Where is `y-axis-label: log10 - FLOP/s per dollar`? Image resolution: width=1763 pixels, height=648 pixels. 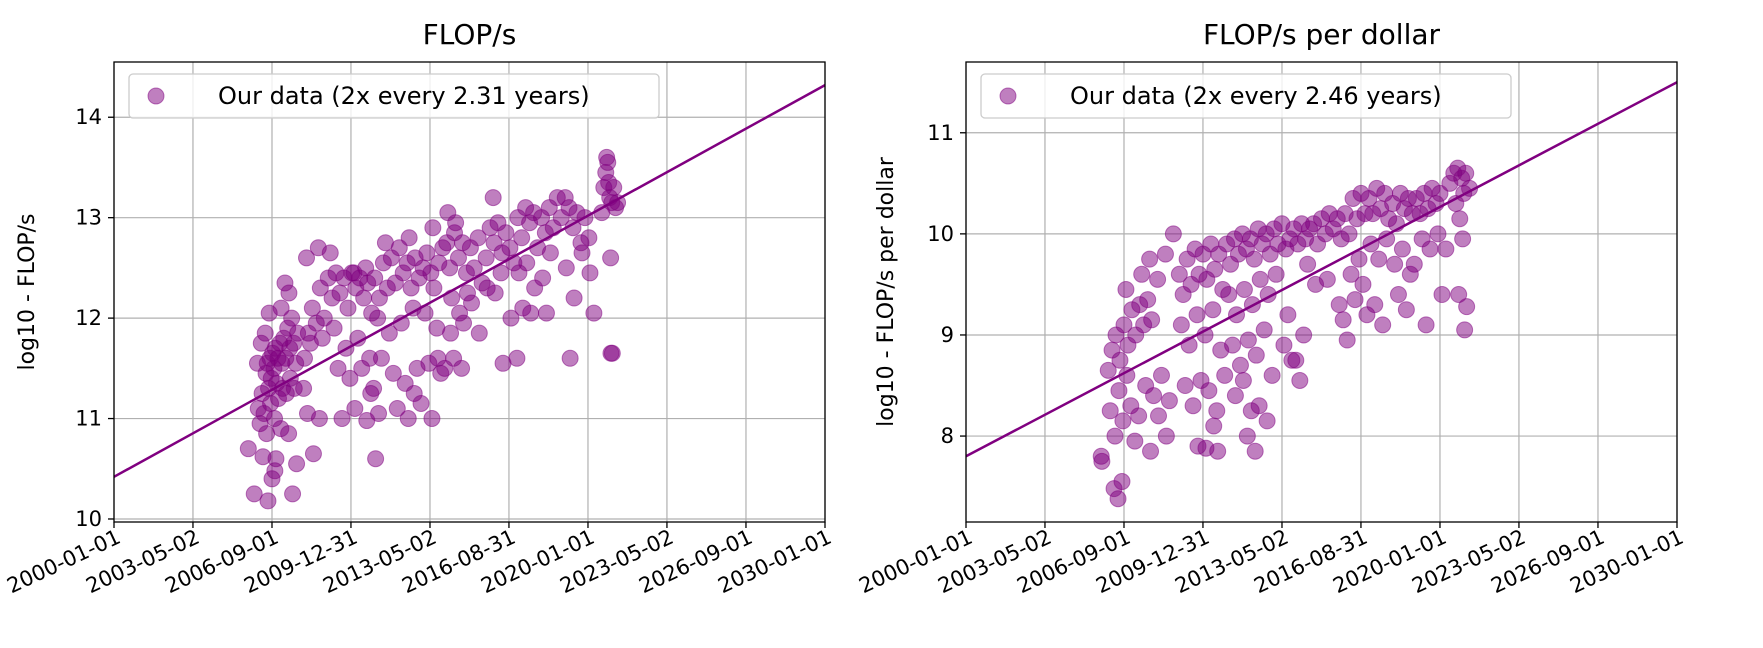
y-axis-label: log10 - FLOP/s per dollar is located at coordinates (886, 291).